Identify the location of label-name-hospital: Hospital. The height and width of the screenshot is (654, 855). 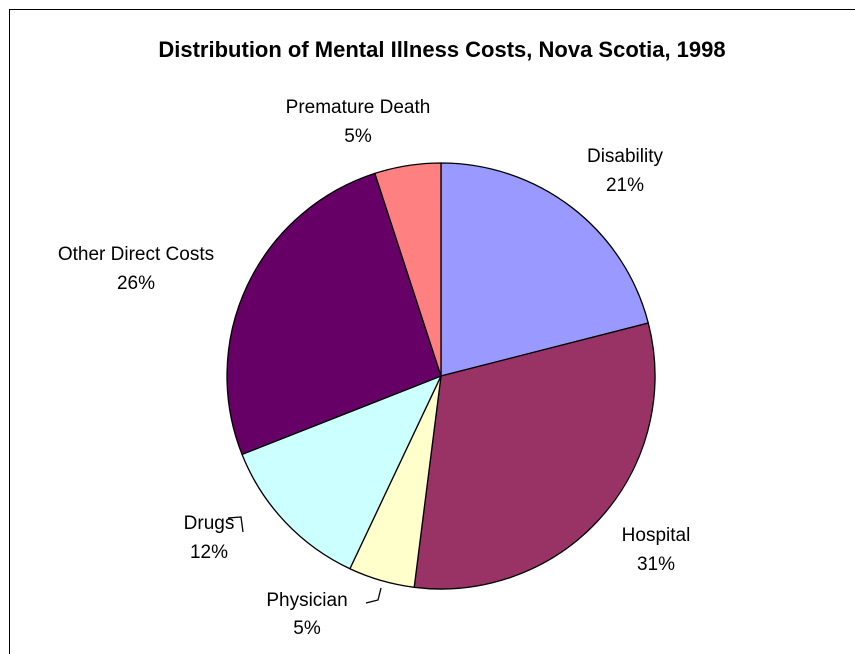
(656, 535).